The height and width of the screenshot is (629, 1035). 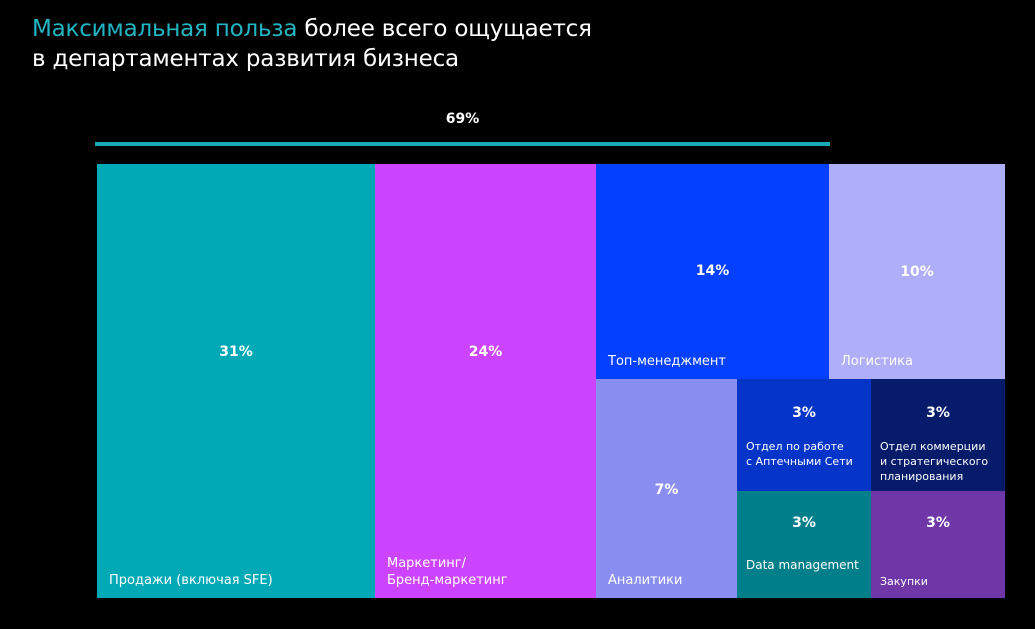 I want to click on title-highlight: Максимальная польза, so click(x=165, y=29).